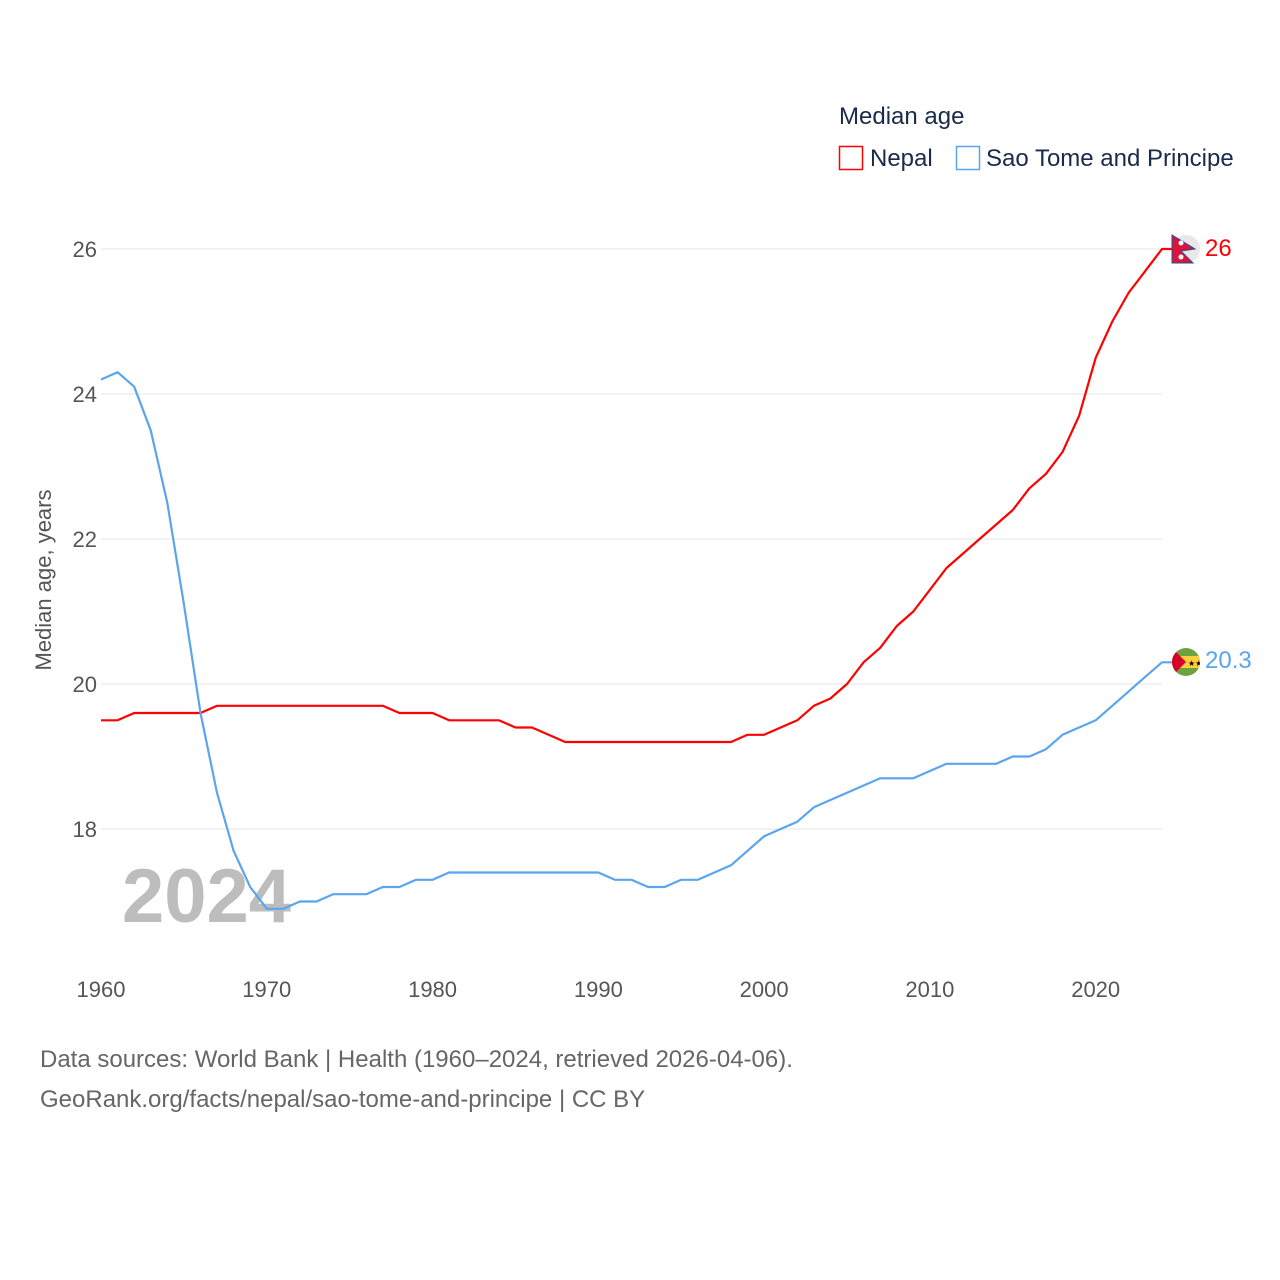 The width and height of the screenshot is (1280, 1280). I want to click on x-tick-label: 1960, so click(101, 989).